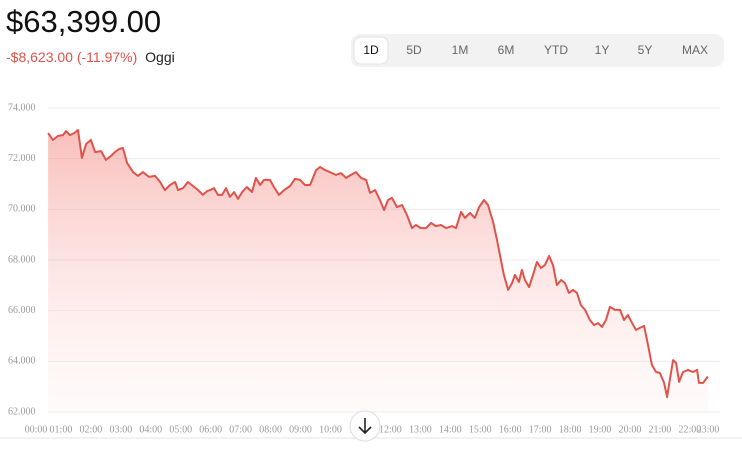  I want to click on y-tick-label: 64.000, so click(22, 361).